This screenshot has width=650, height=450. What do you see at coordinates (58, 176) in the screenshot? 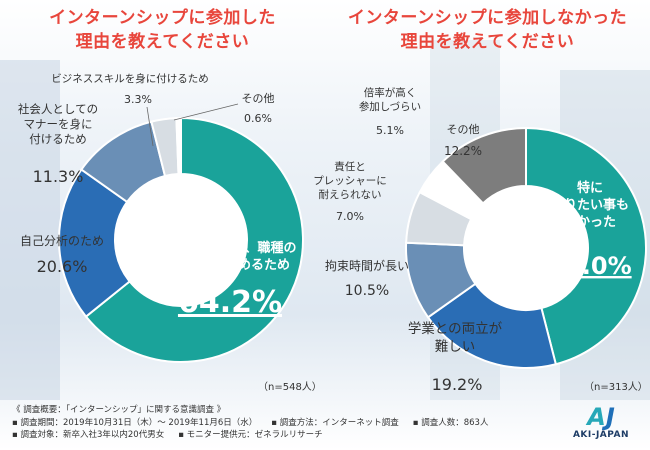
I see `slice-value-label: 11.3%` at bounding box center [58, 176].